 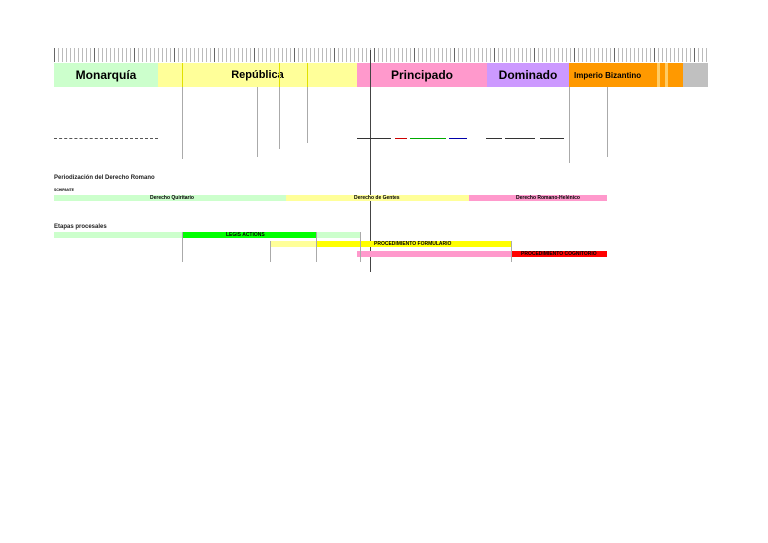 What do you see at coordinates (548, 198) in the screenshot?
I see `band-label: Derecho Romano-Helénico` at bounding box center [548, 198].